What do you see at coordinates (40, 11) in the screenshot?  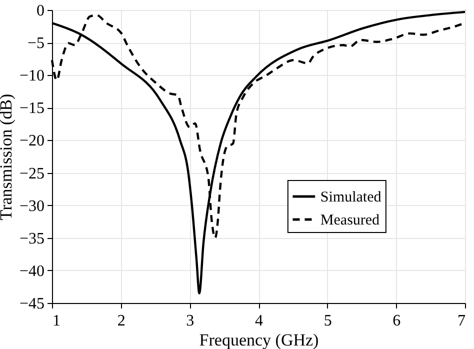 I see `y-tick-label: 0` at bounding box center [40, 11].